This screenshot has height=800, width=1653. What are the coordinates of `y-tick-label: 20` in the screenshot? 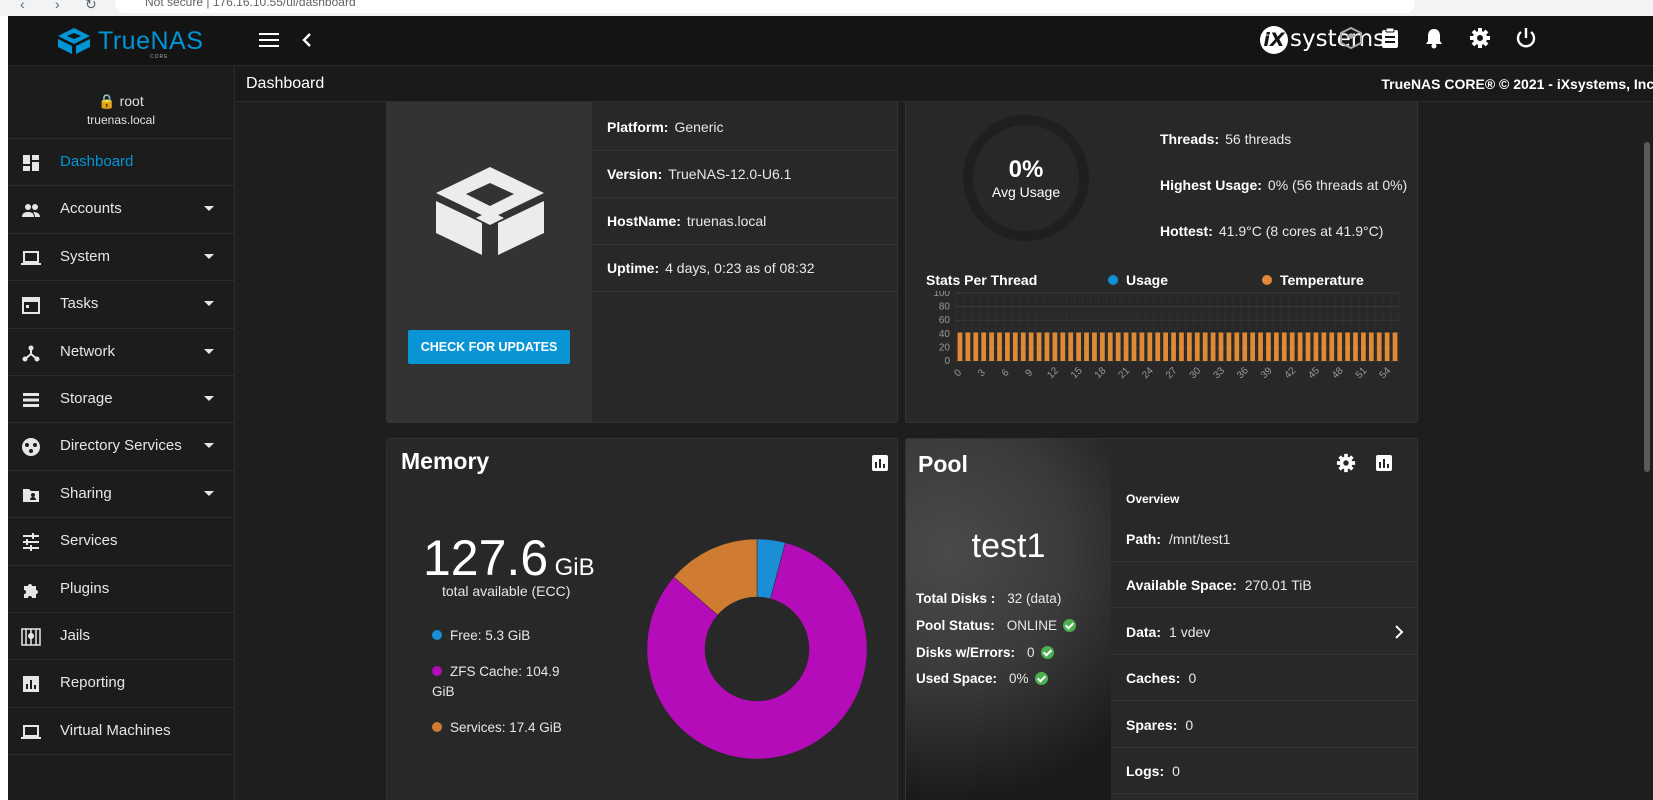 It's located at (945, 347).